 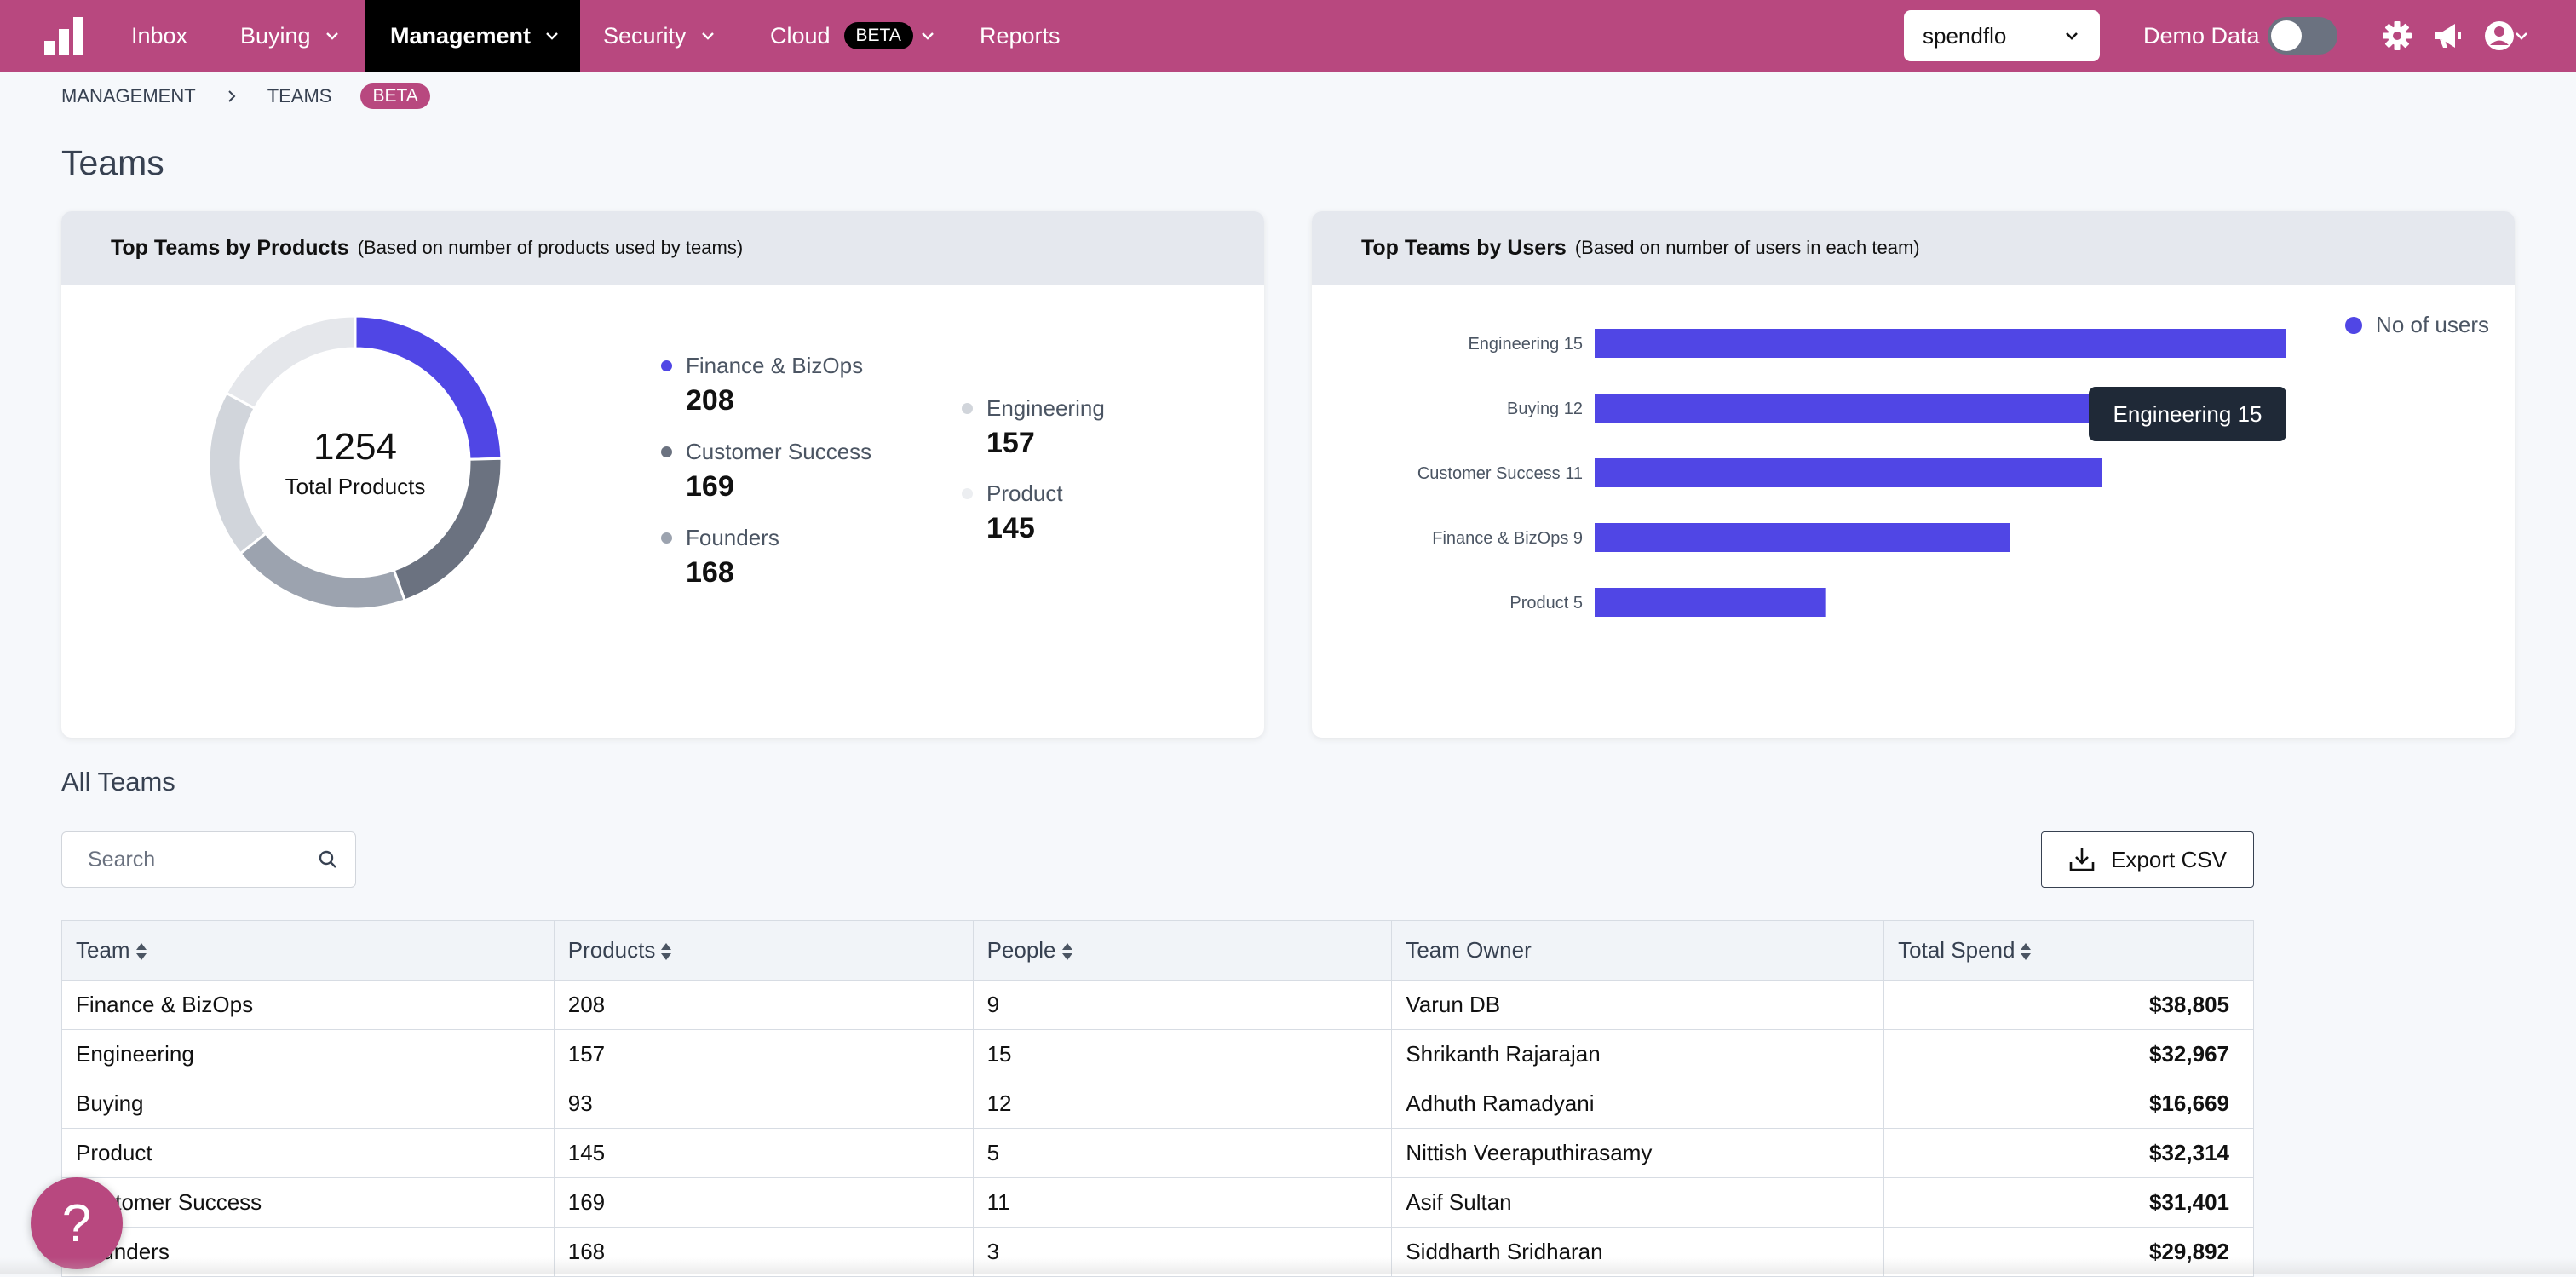 What do you see at coordinates (2069, 1252) in the screenshot?
I see `cell-total-spend: $29,892` at bounding box center [2069, 1252].